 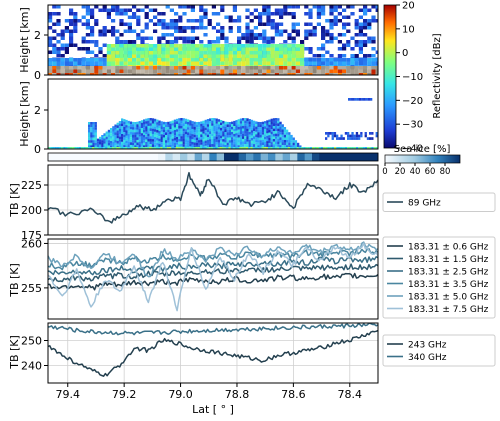 I want to click on x-axis-label: Lat [ ° ], so click(x=213, y=409).